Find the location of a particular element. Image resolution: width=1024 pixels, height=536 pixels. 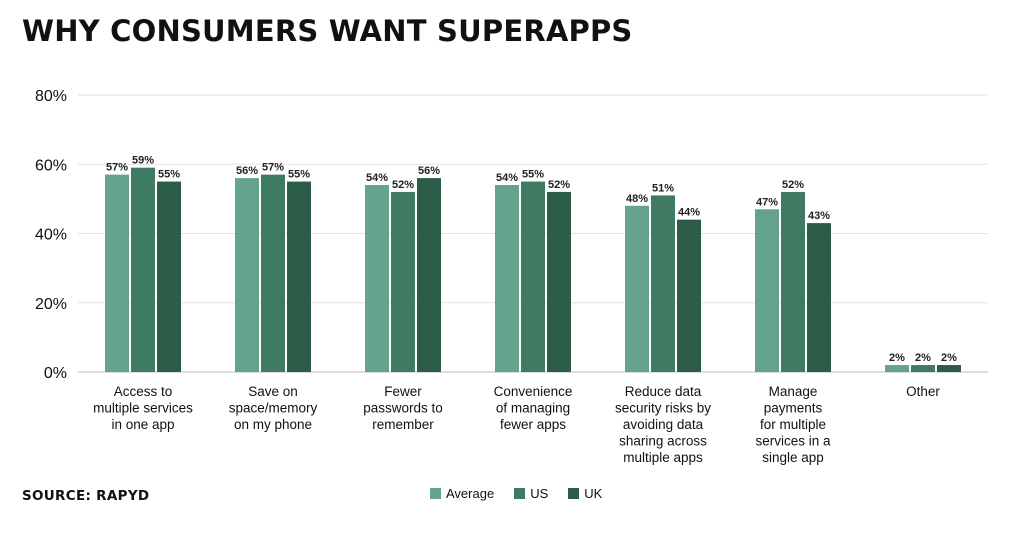

y-tick-label: 80% is located at coordinates (51, 96).